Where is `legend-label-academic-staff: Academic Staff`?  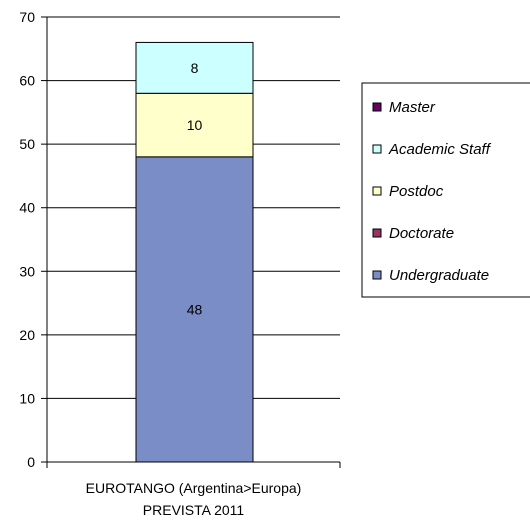 legend-label-academic-staff: Academic Staff is located at coordinates (440, 149).